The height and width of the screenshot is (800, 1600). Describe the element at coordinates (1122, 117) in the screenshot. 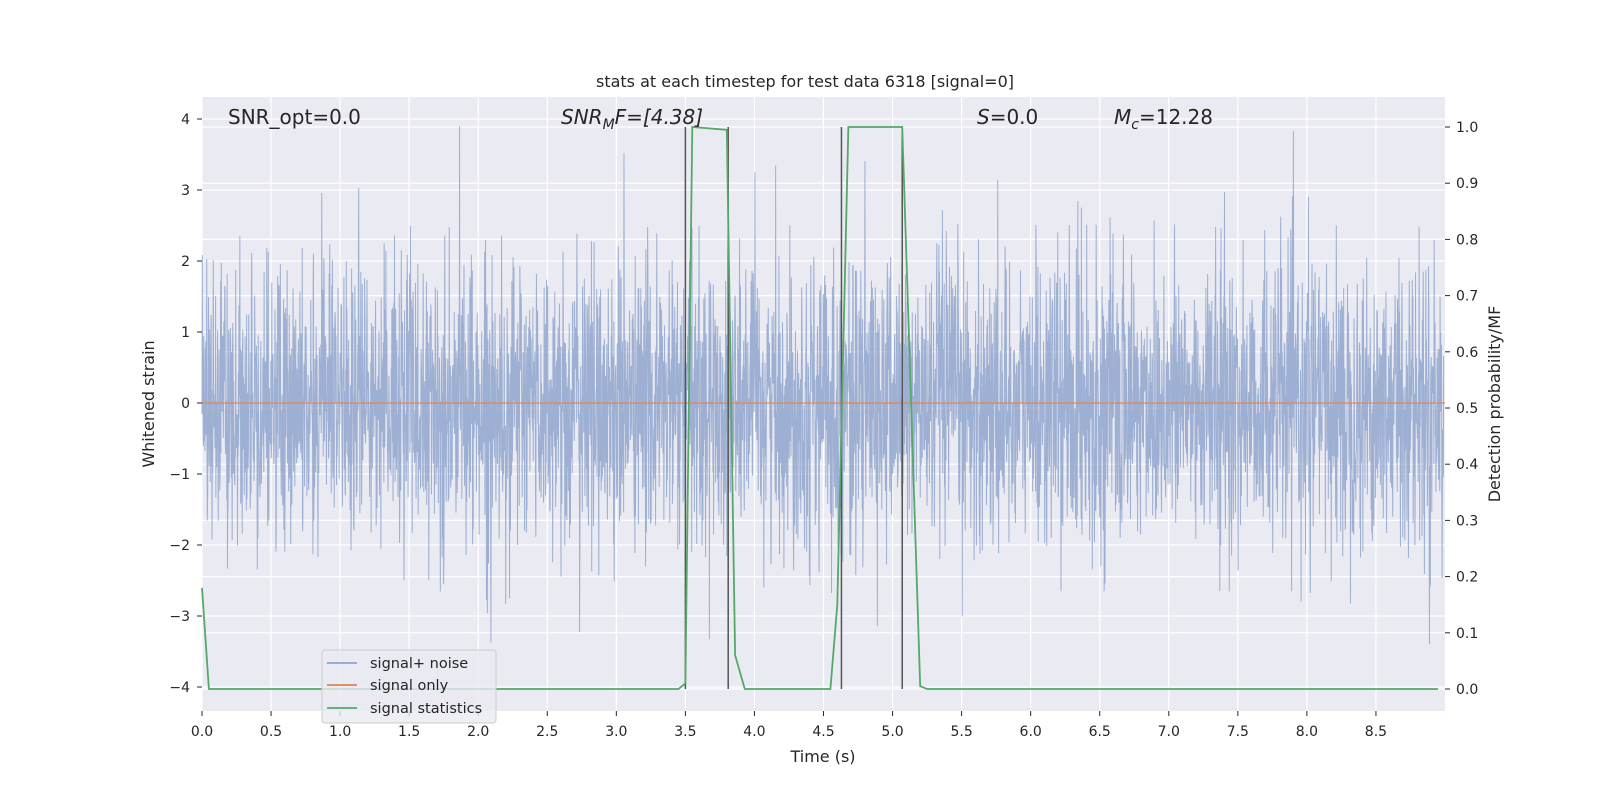

I see `mc-main: M` at that location.